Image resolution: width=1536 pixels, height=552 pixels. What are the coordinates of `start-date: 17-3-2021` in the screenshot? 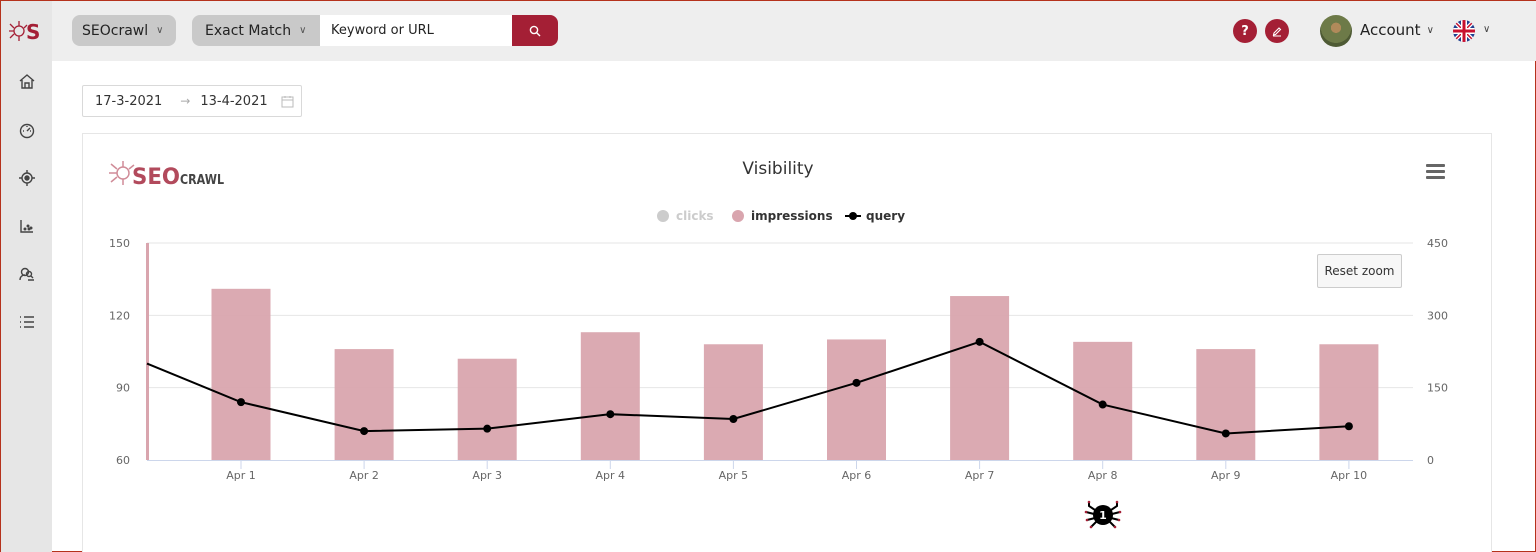 It's located at (129, 101).